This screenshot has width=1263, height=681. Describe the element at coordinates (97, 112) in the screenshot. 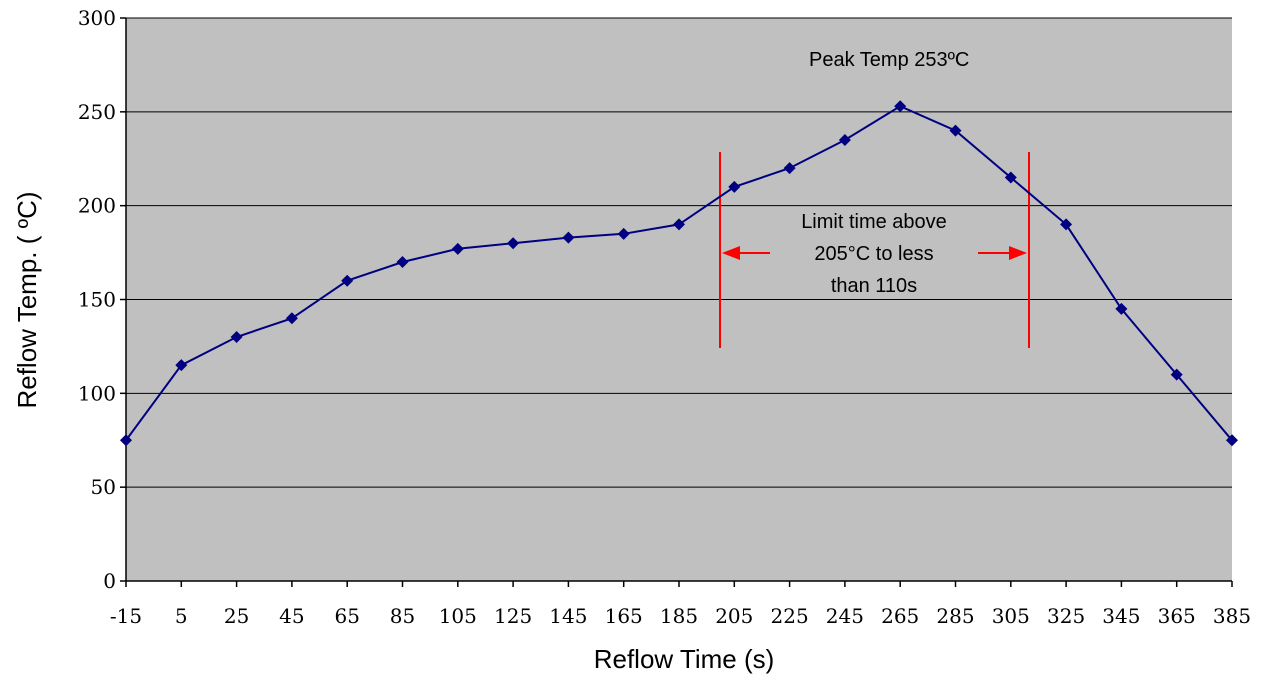

I see `y-tick-label: 250` at that location.